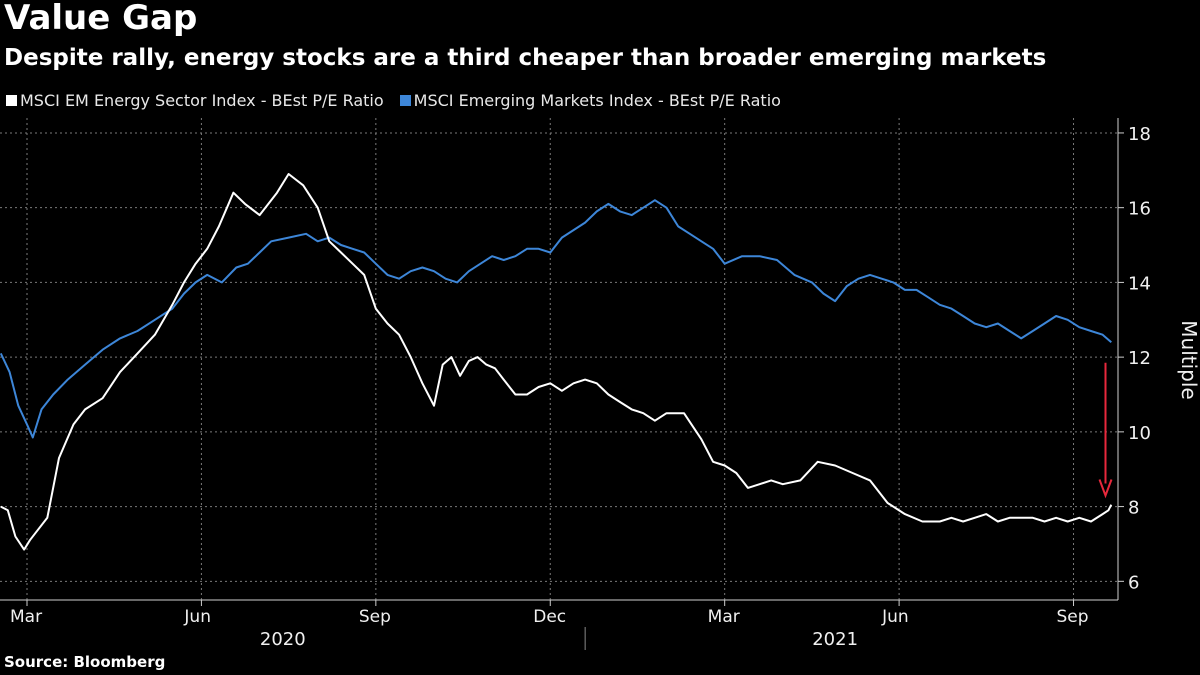  Describe the element at coordinates (197, 617) in the screenshot. I see `xtick-label-1: Jun` at that location.